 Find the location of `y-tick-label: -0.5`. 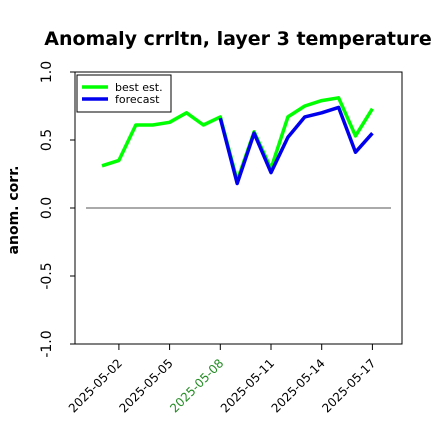

y-tick-label: -0.5 is located at coordinates (47, 275).